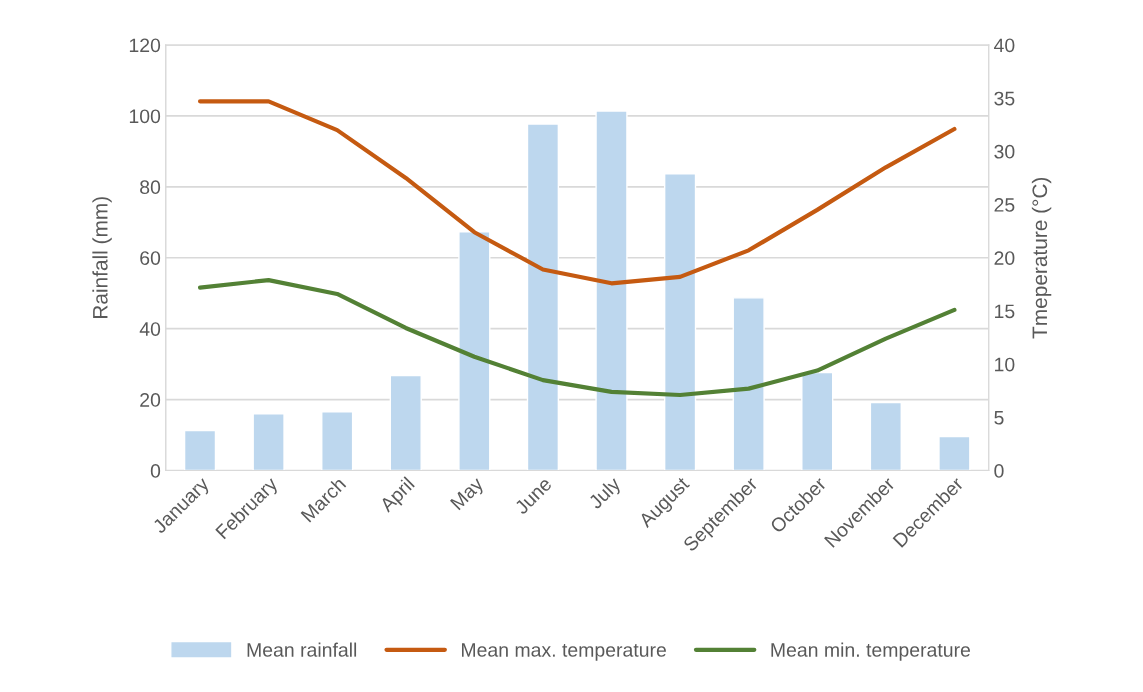 The height and width of the screenshot is (692, 1143). Describe the element at coordinates (1005, 311) in the screenshot. I see `y2-tick-label: 15` at that location.